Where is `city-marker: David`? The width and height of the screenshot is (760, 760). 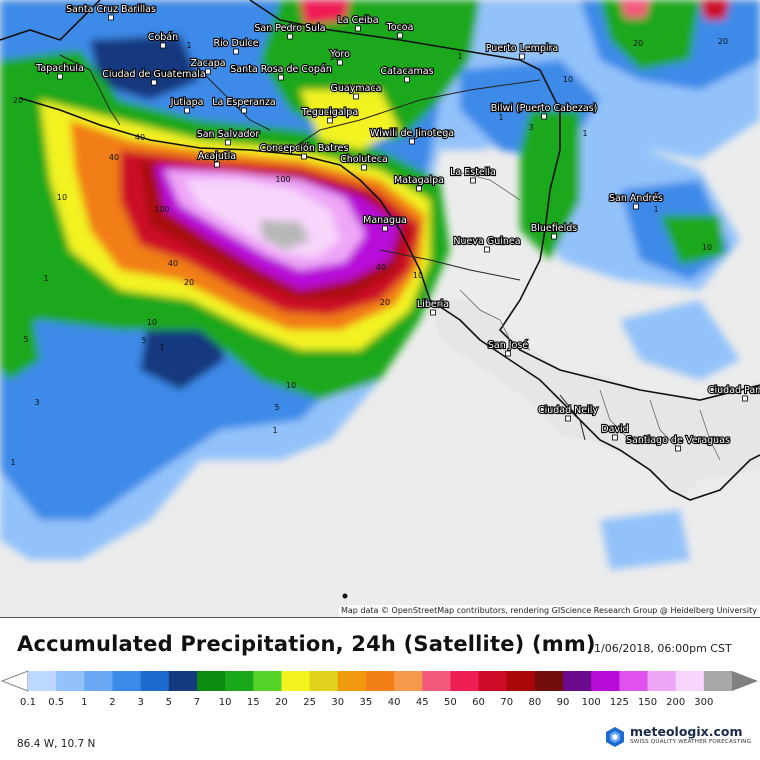
city-marker: David is located at coordinates (615, 432).